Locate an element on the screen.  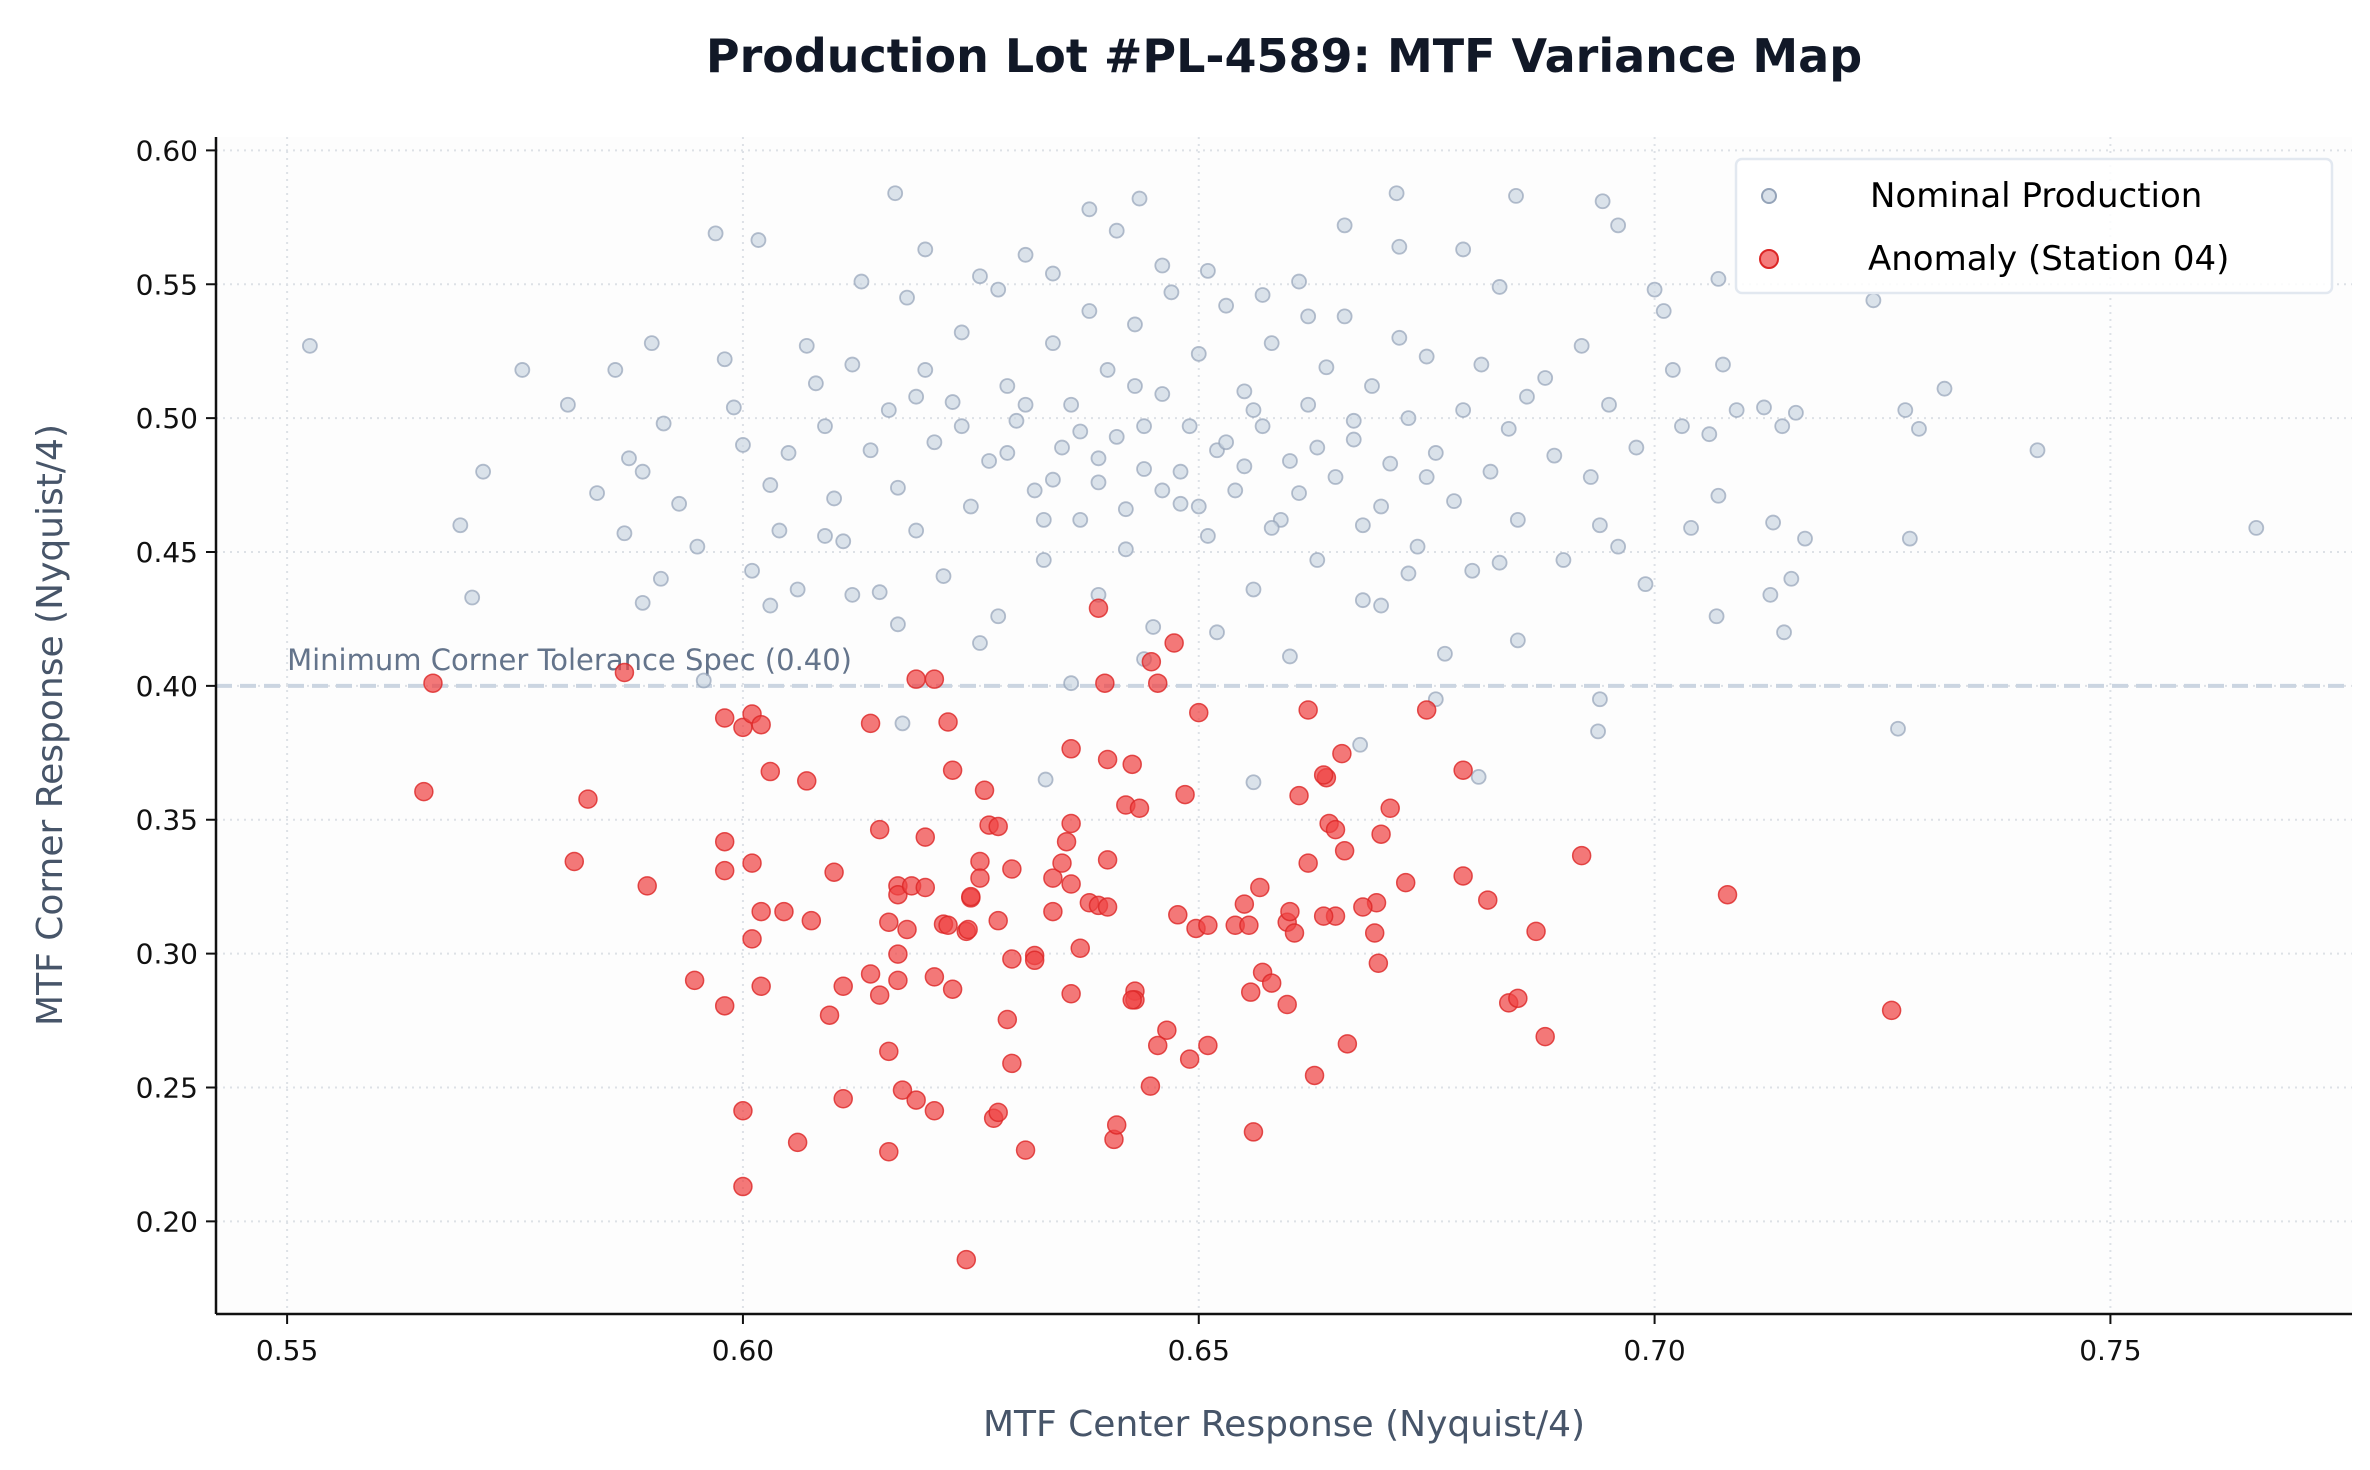
x-tick-label: 0.55 is located at coordinates (287, 1350).